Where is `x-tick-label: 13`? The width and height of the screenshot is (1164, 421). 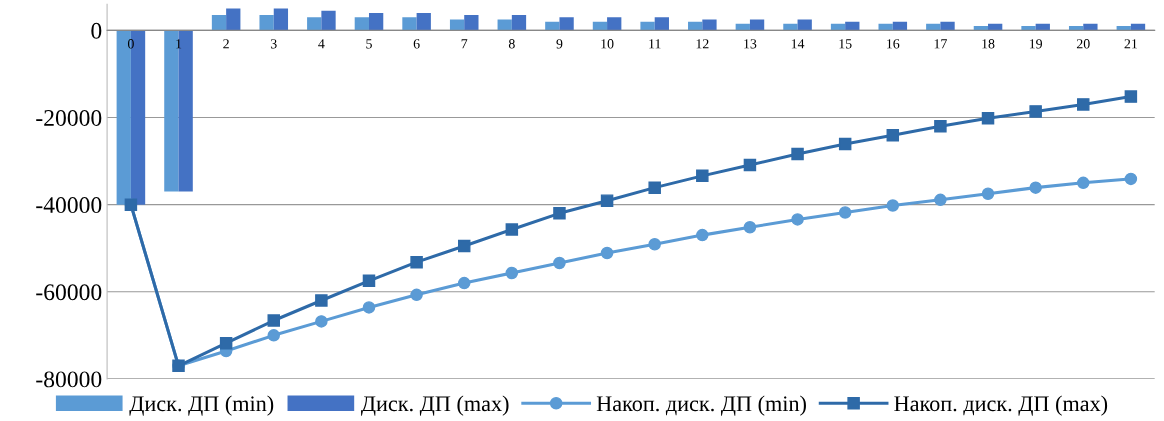
x-tick-label: 13 is located at coordinates (750, 44).